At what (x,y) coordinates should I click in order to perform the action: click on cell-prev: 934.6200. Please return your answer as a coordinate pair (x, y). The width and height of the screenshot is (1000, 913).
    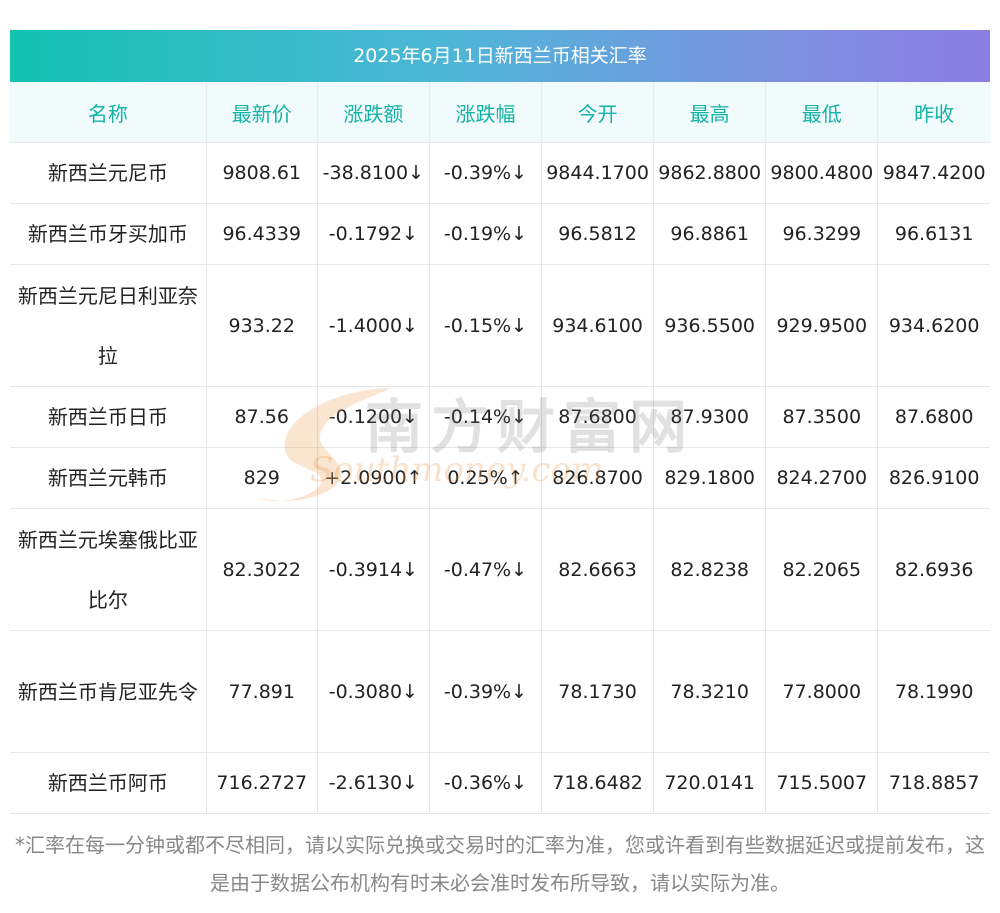
    Looking at the image, I should click on (933, 325).